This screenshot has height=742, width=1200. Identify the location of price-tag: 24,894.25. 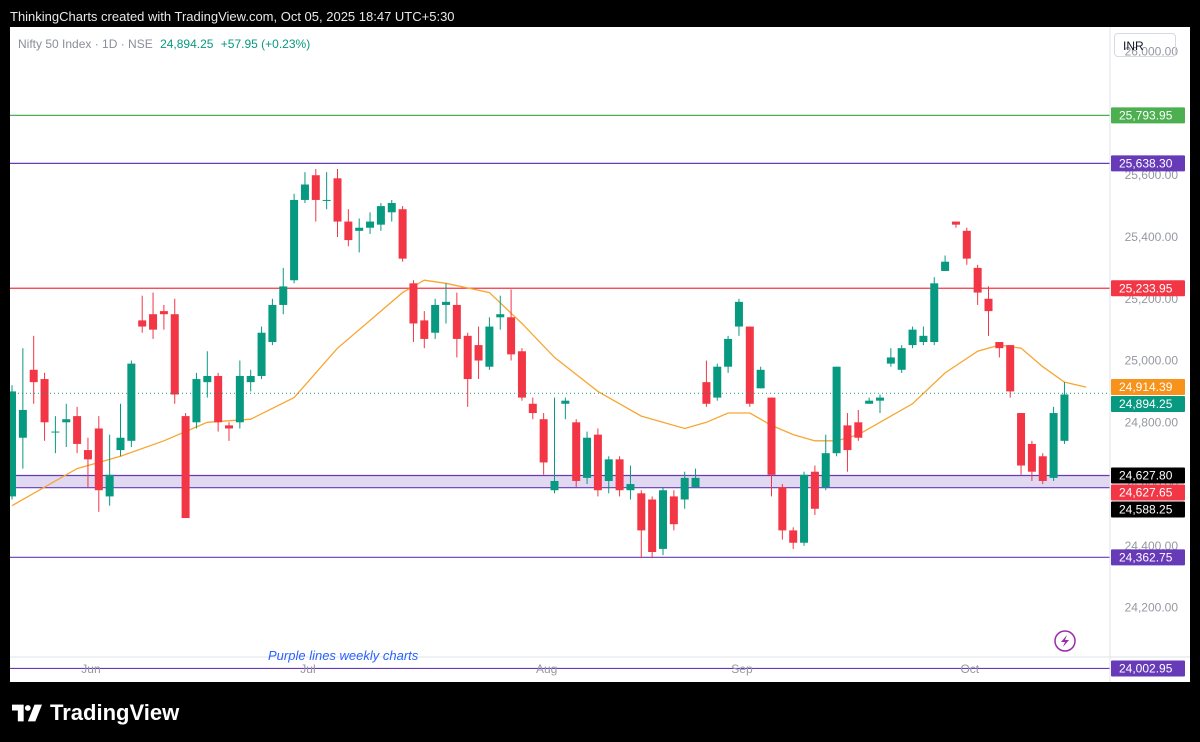
(1148, 403).